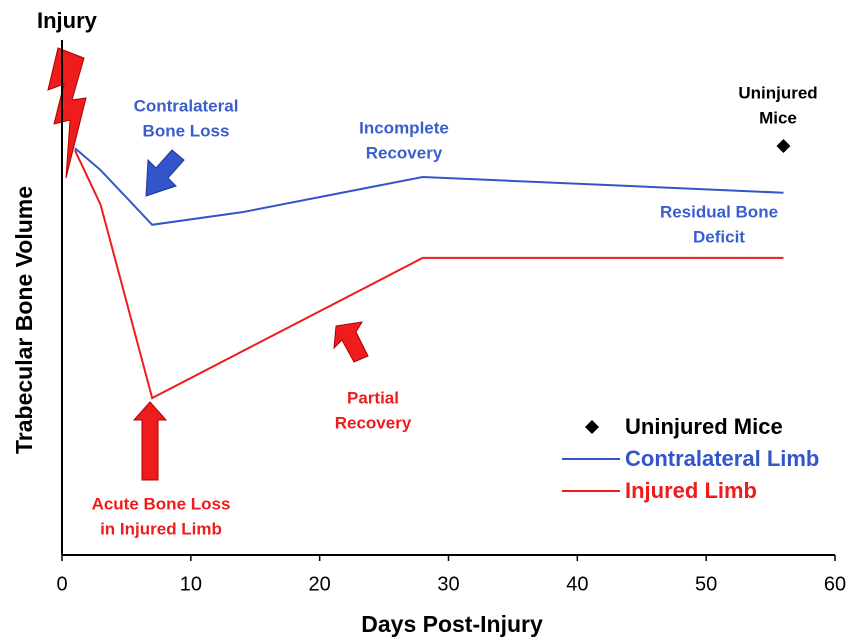  What do you see at coordinates (719, 236) in the screenshot?
I see `annotation: Deficit` at bounding box center [719, 236].